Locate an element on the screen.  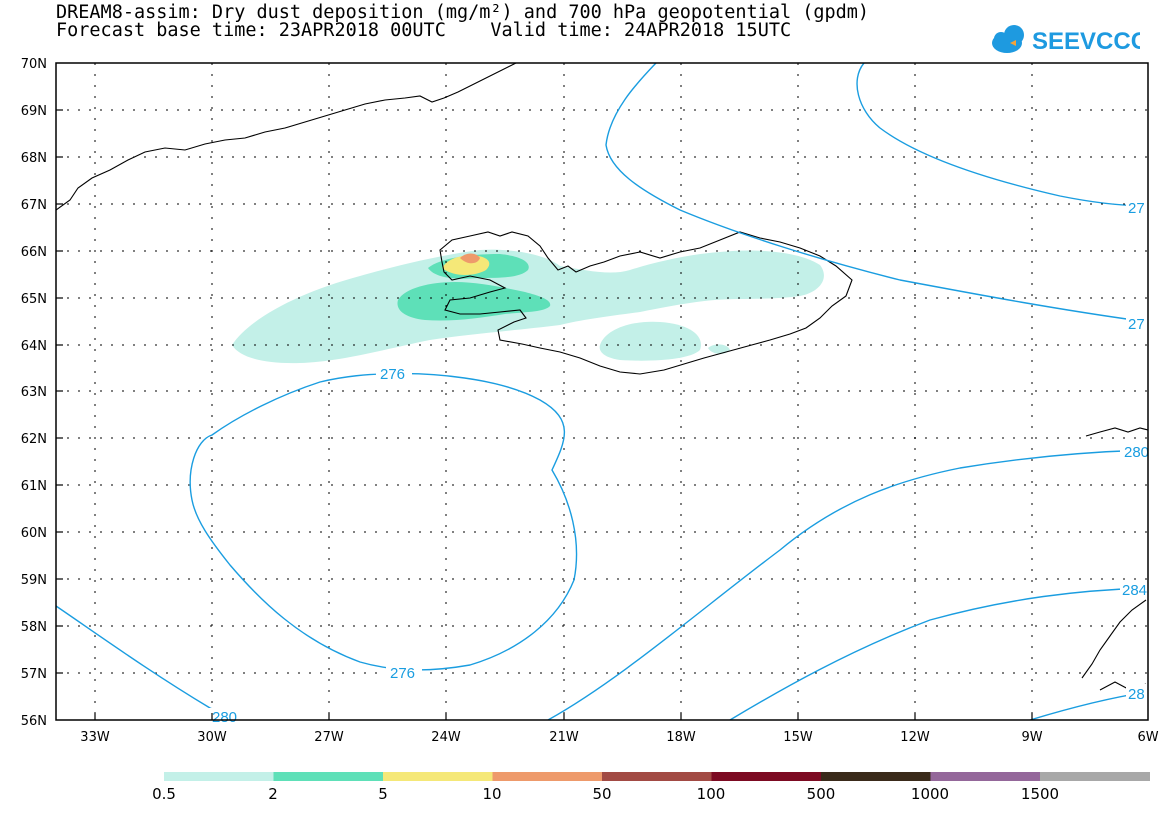
logo-text: SEEVCCC is located at coordinates (1086, 41).